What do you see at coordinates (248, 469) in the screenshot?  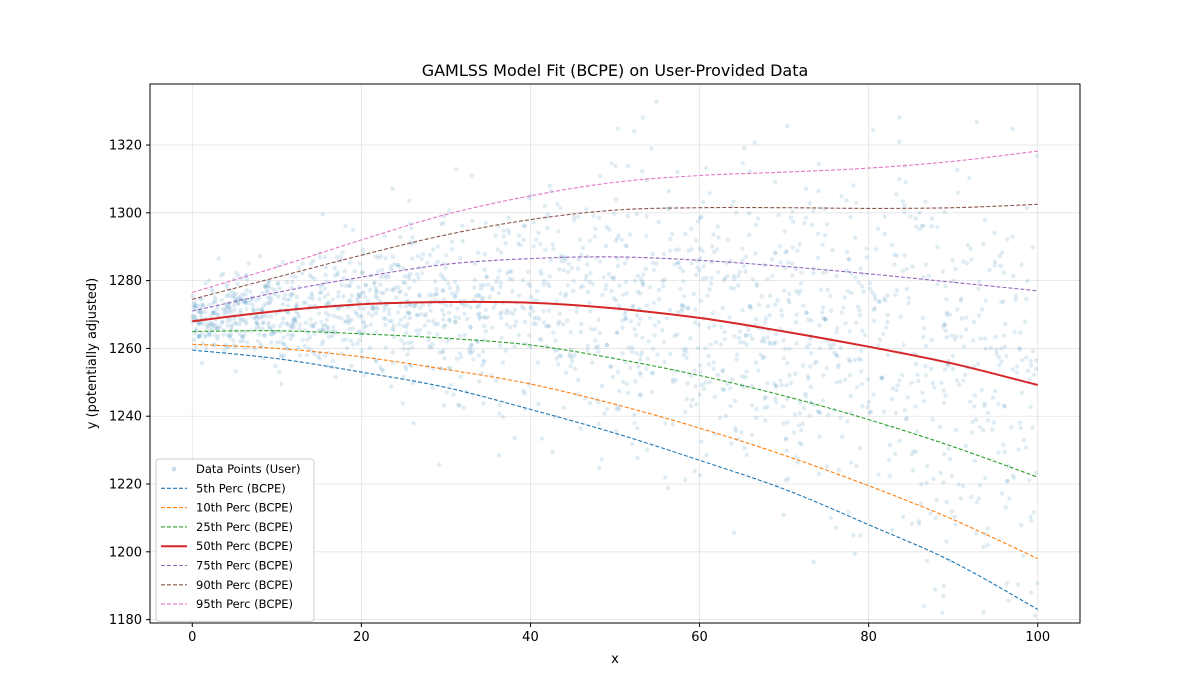 I see `legend-label: Data Points (User)` at bounding box center [248, 469].